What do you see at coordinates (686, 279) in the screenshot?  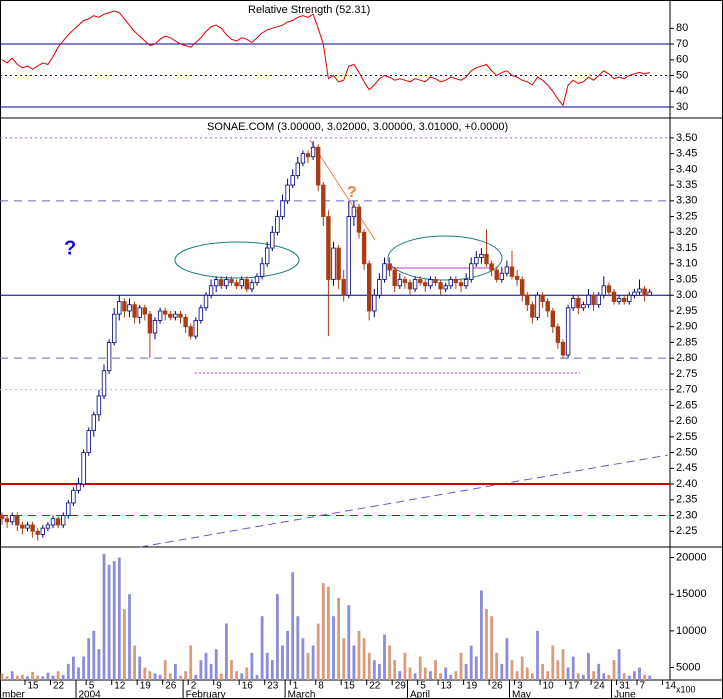 I see `y-tick-label: 3.05` at bounding box center [686, 279].